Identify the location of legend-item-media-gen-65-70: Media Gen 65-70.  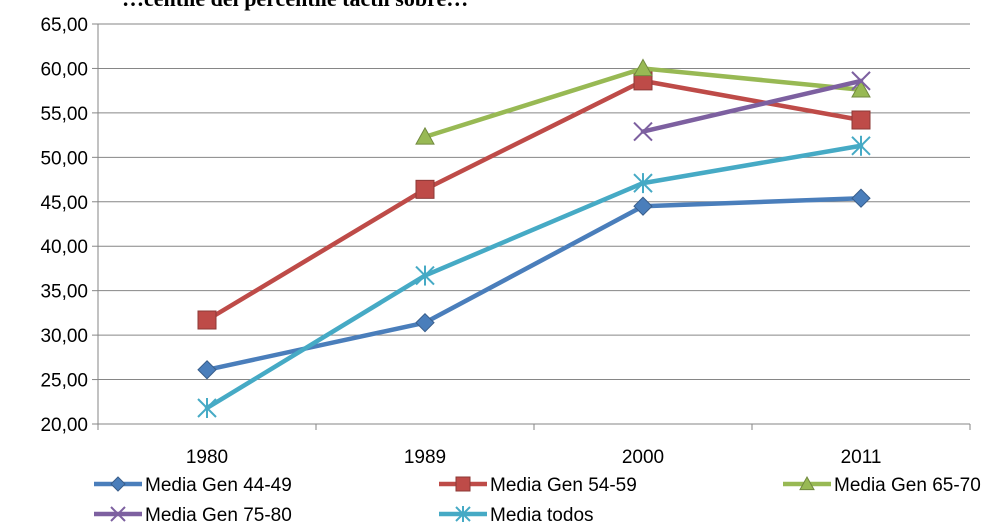
(882, 485).